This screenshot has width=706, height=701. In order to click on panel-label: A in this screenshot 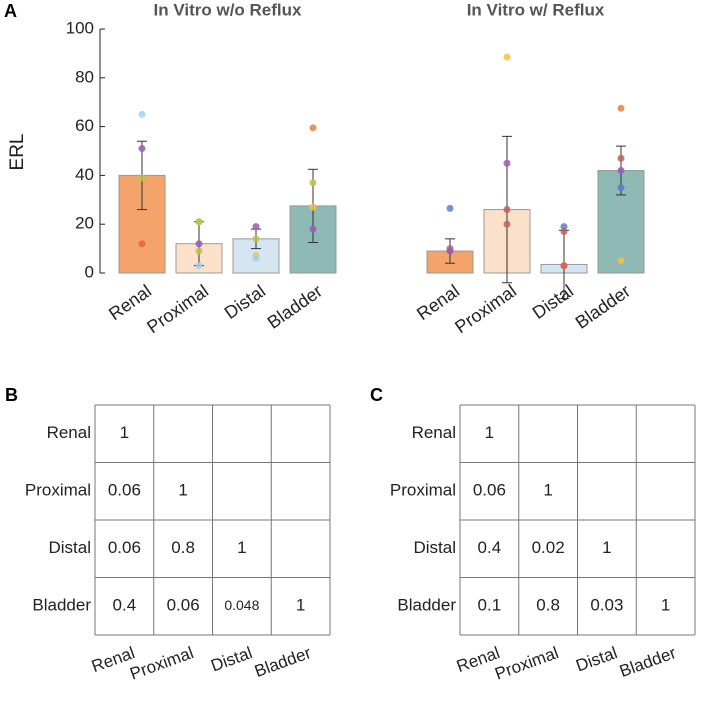, I will do `click(10, 11)`.